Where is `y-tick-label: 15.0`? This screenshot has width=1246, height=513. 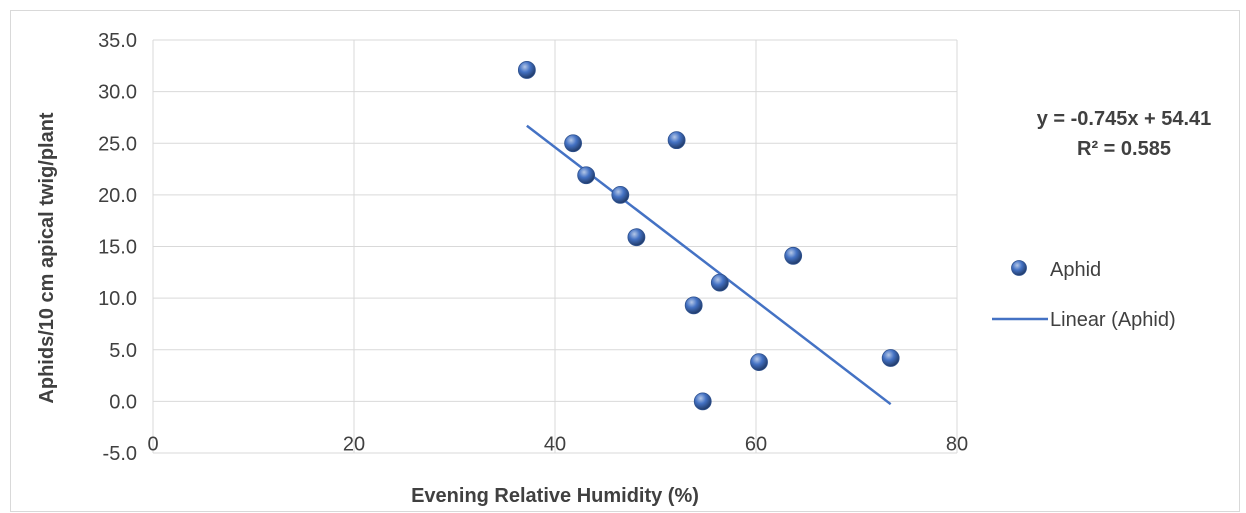
y-tick-label: 15.0 is located at coordinates (117, 248).